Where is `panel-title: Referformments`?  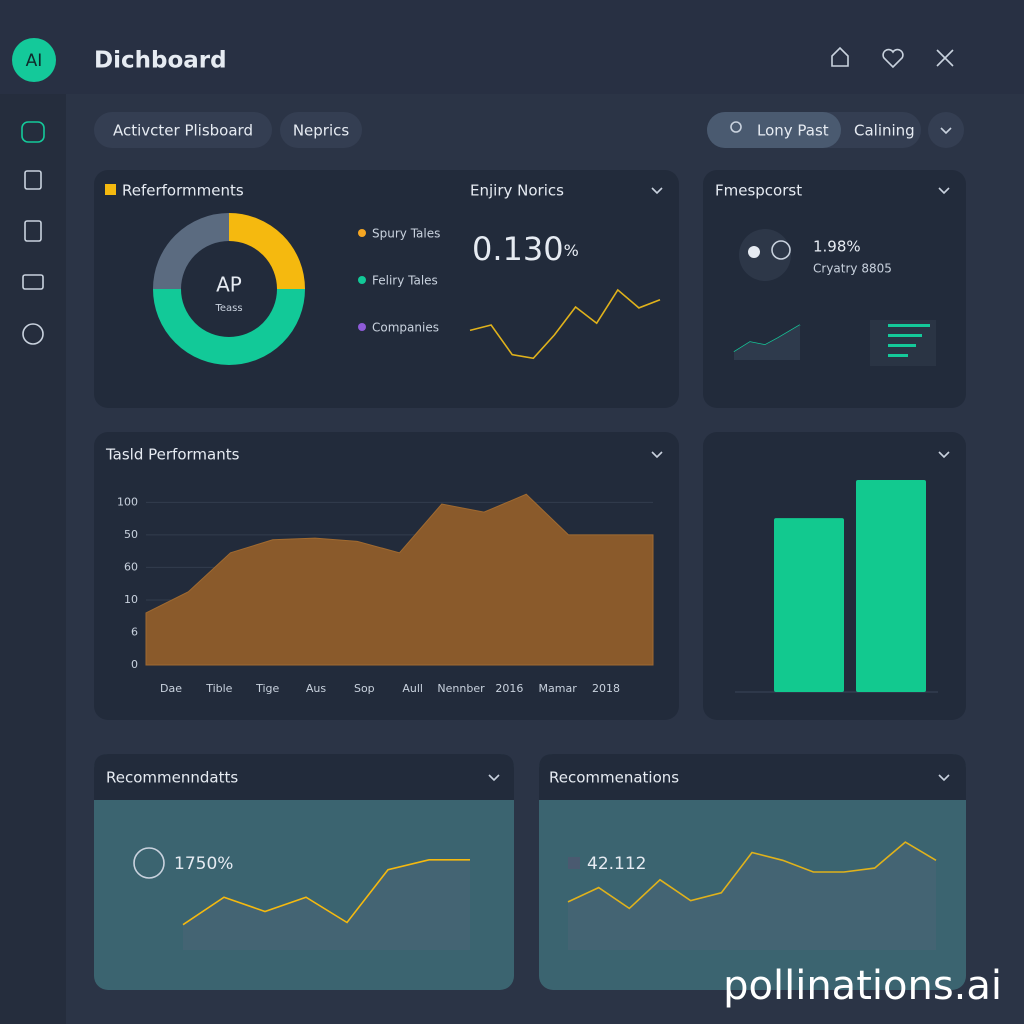 panel-title: Referformments is located at coordinates (183, 191).